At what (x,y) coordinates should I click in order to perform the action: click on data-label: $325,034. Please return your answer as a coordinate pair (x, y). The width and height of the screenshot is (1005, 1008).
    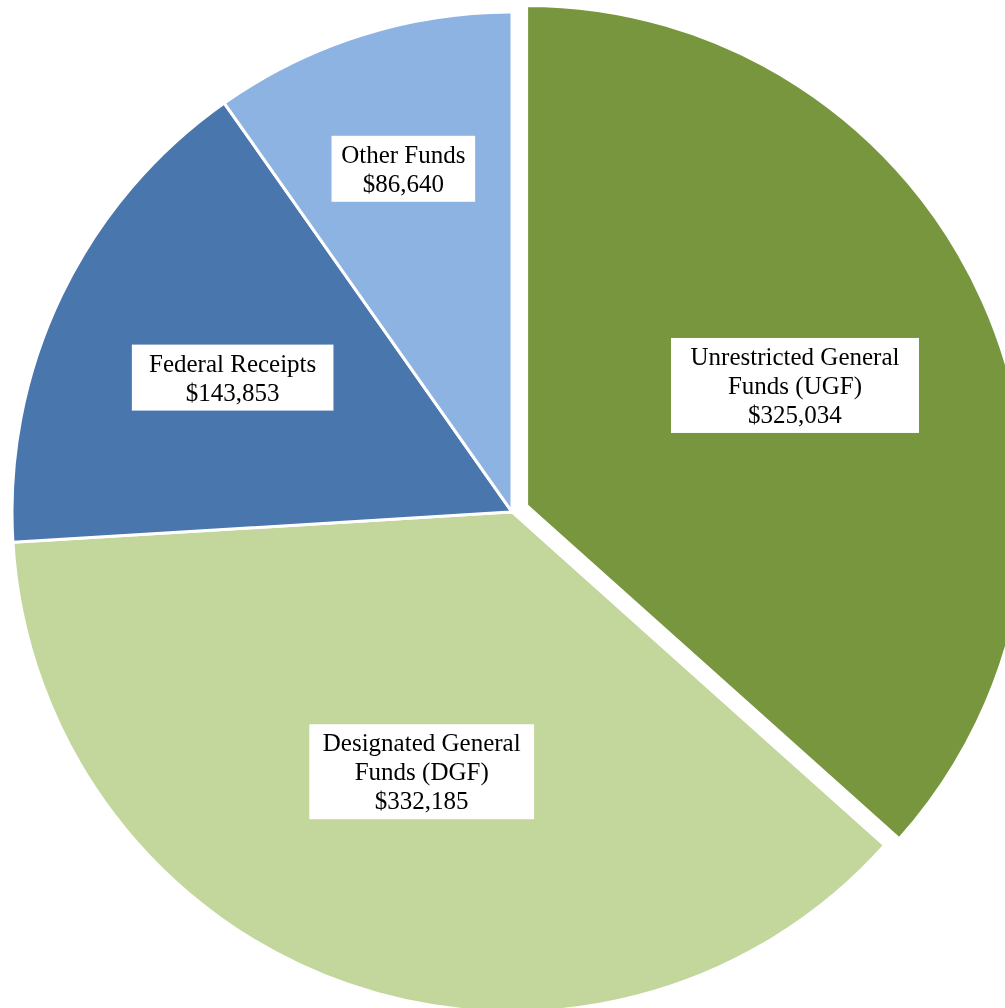
    Looking at the image, I should click on (795, 414).